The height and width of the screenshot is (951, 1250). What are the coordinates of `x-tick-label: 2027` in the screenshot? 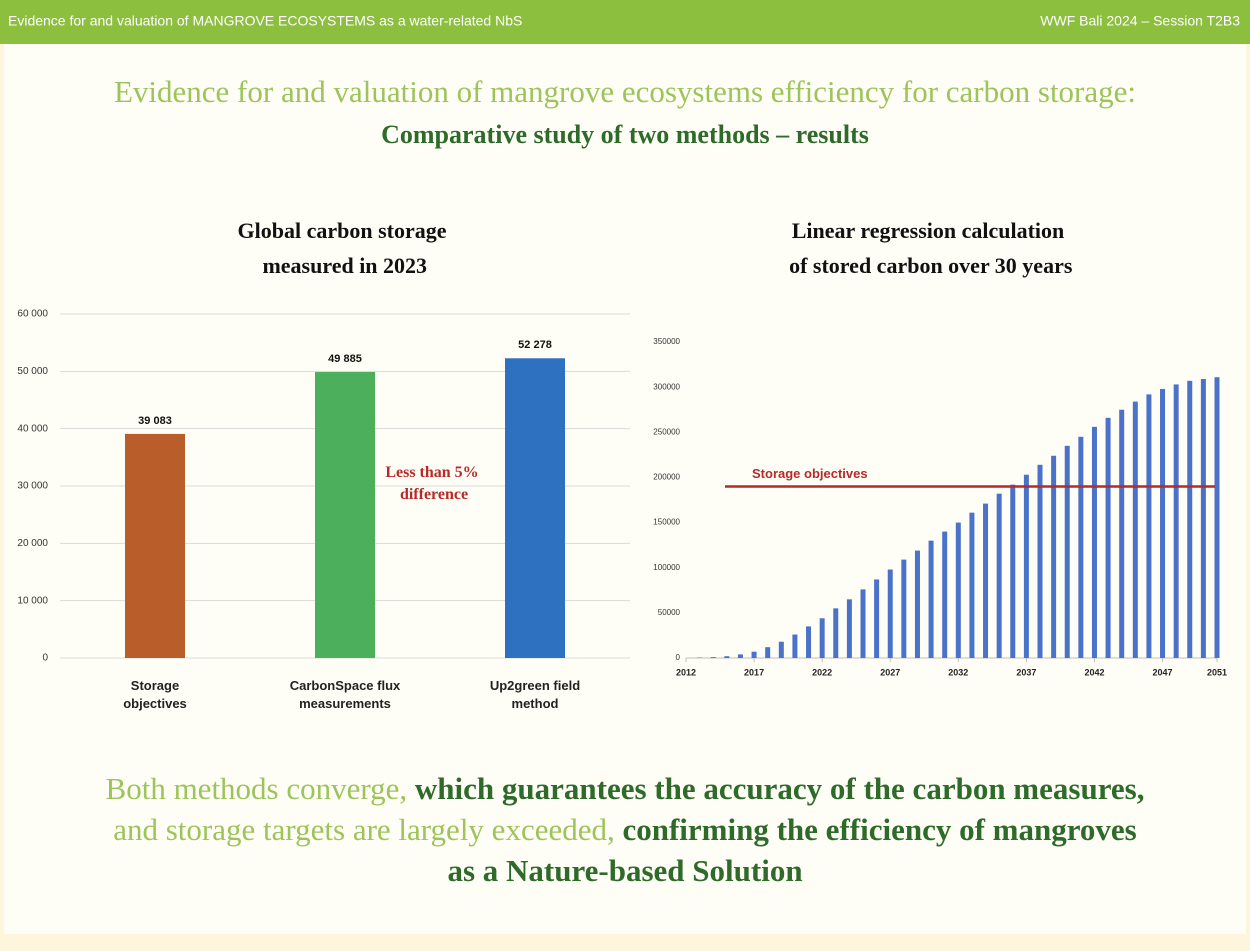 It's located at (890, 672).